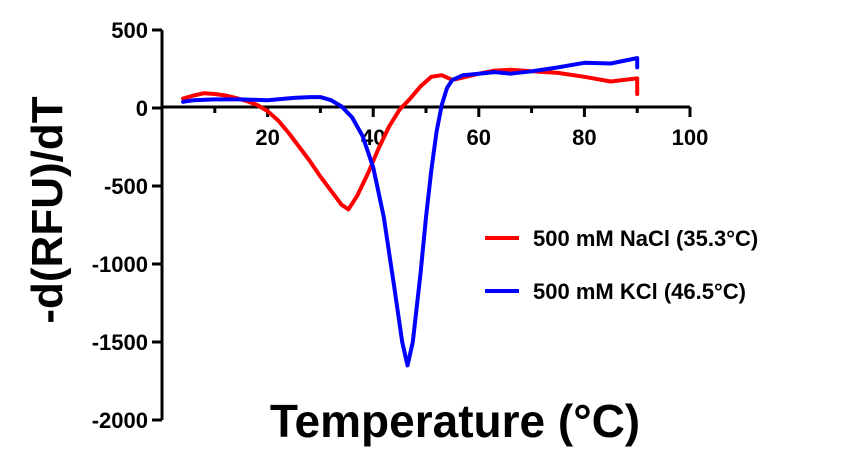 This screenshot has width=849, height=467. I want to click on y-tick-label: -2000, so click(120, 420).